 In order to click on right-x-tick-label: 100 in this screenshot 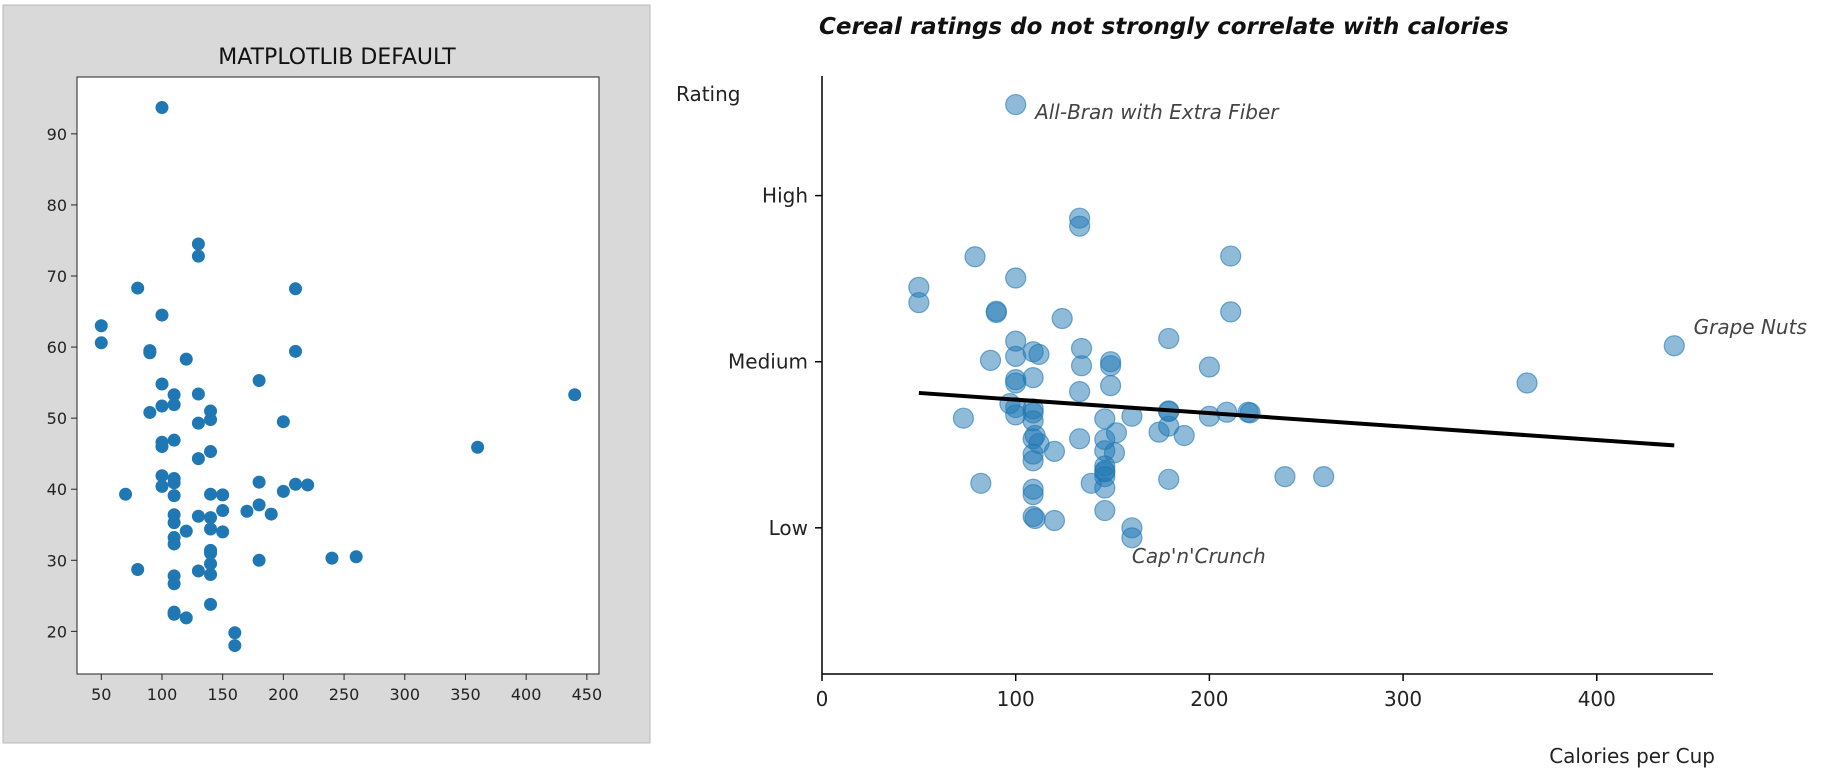, I will do `click(1016, 699)`.